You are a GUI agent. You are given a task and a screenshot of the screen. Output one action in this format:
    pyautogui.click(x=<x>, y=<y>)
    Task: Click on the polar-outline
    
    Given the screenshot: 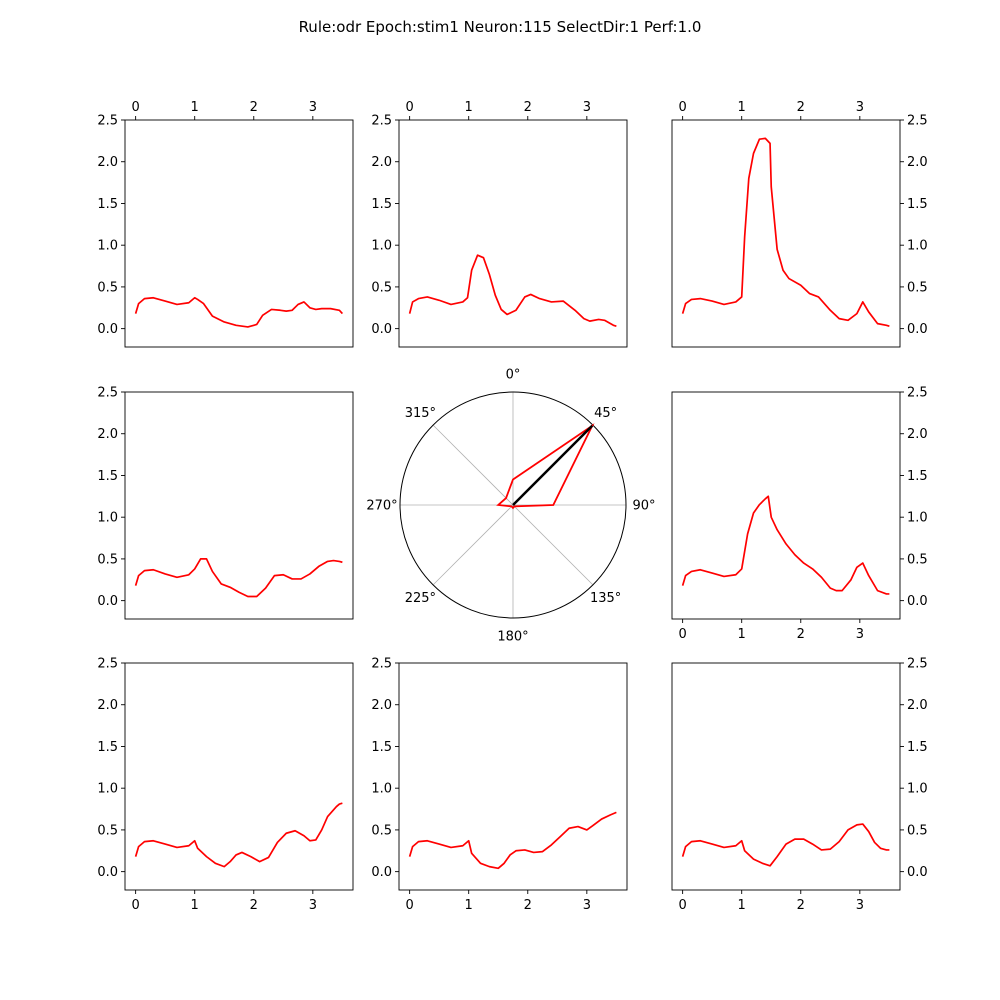 What is the action you would take?
    pyautogui.click(x=513, y=505)
    